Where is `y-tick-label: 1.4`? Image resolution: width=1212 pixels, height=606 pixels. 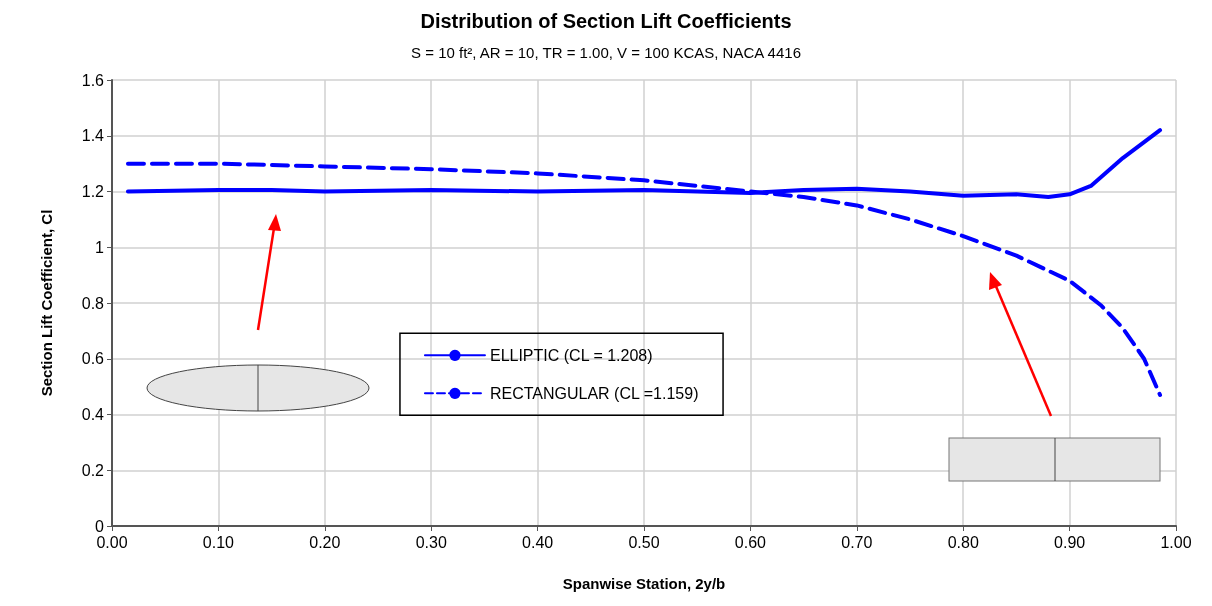 y-tick-label: 1.4 is located at coordinates (93, 136).